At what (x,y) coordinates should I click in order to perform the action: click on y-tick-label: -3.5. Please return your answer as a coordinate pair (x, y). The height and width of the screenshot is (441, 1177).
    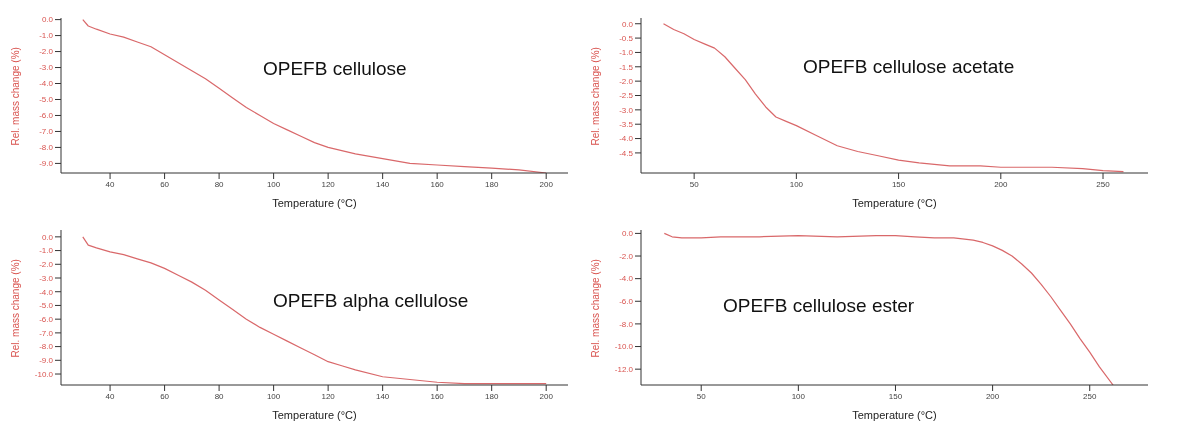
    Looking at the image, I should click on (626, 125).